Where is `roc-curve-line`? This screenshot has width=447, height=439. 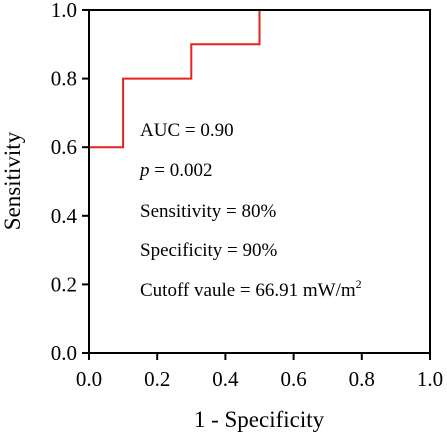 roc-curve-line is located at coordinates (175, 79).